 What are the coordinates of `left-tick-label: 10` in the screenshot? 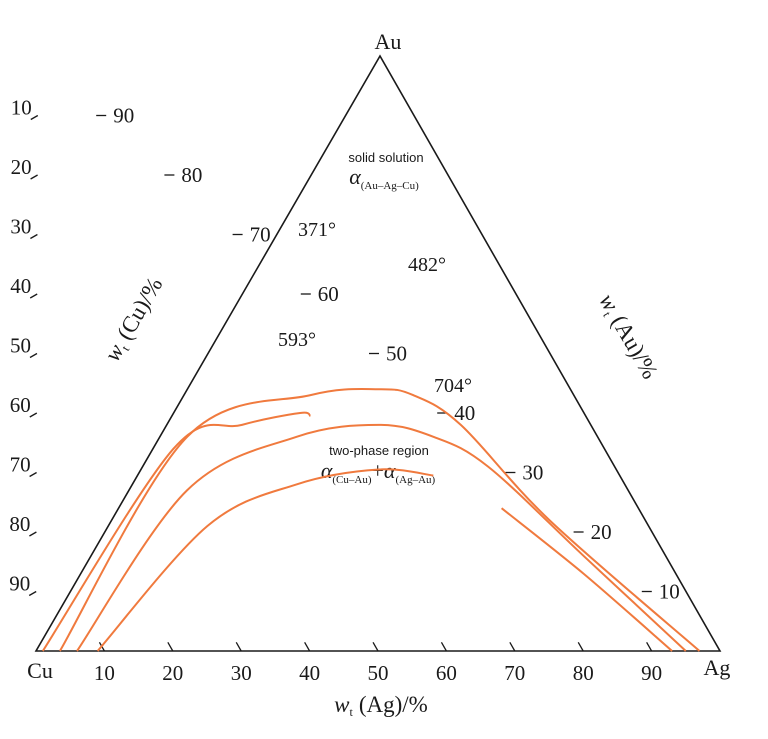 It's located at (21, 108).